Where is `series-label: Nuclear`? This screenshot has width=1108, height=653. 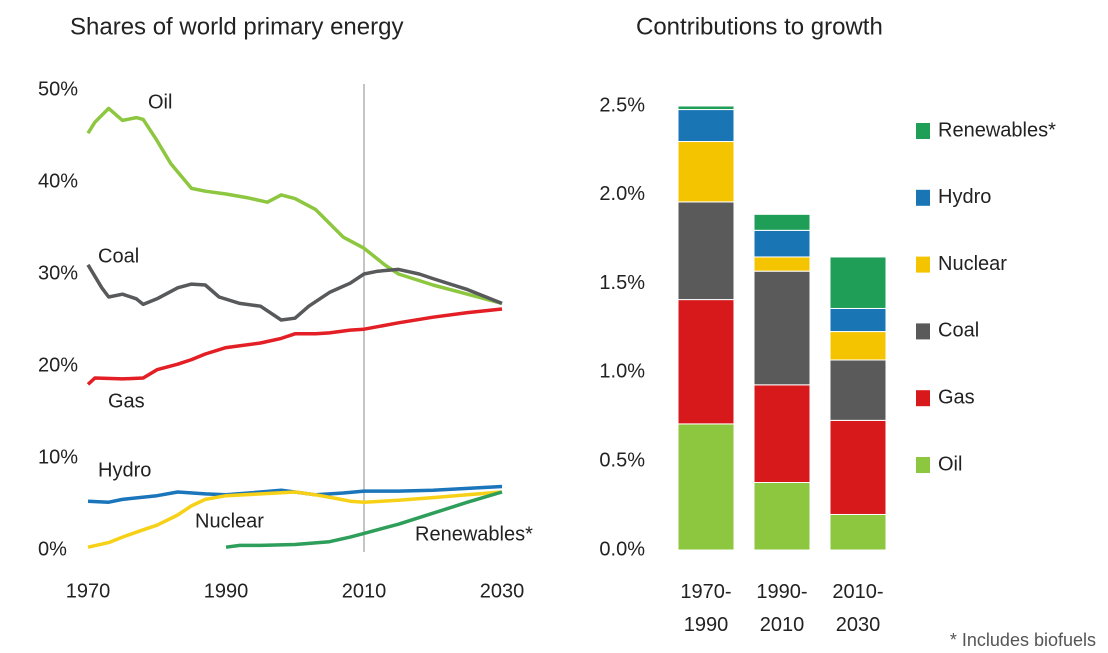
series-label: Nuclear is located at coordinates (229, 521).